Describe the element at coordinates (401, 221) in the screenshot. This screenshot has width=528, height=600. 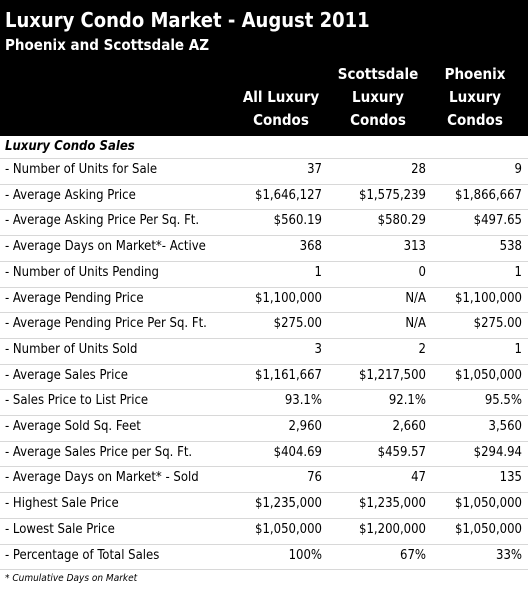
I see `cell-value: $580.29` at that location.